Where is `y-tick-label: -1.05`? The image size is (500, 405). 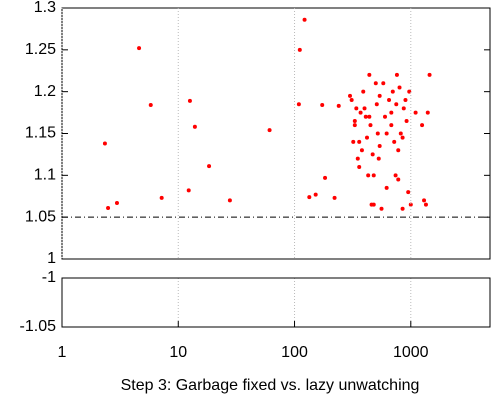 y-tick-label: -1.05 is located at coordinates (38, 326).